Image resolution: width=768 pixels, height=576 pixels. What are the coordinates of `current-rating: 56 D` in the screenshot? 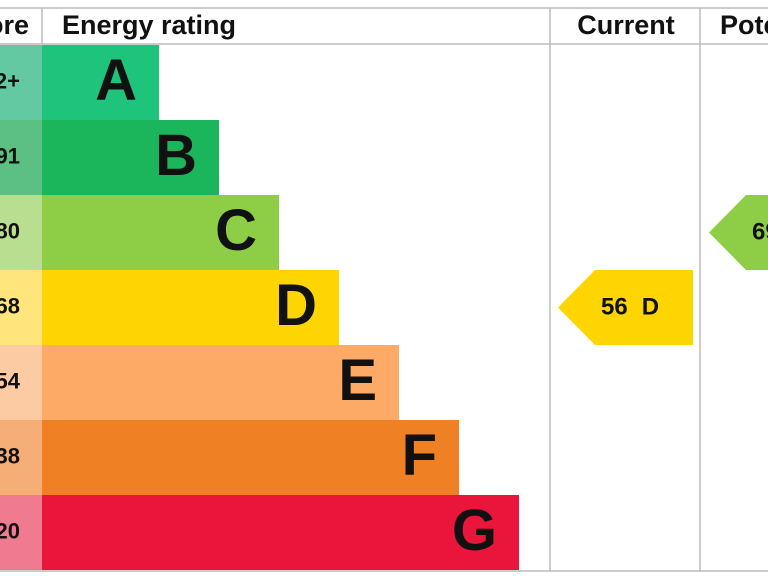 It's located at (630, 307).